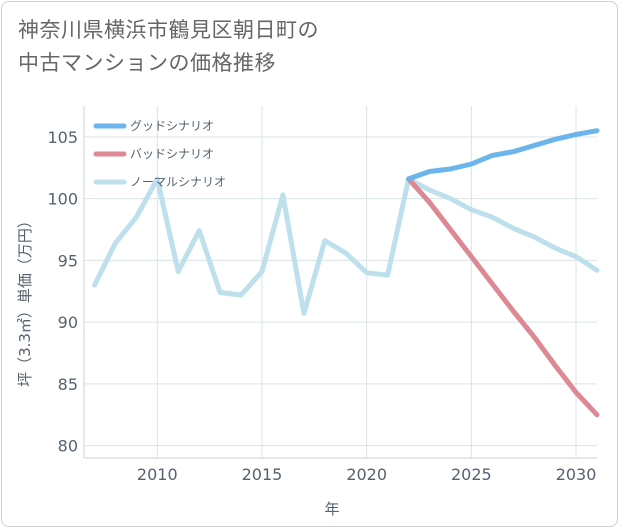  I want to click on y-axis-title: 坪（3.3㎡）単価（万円）, so click(25, 300).